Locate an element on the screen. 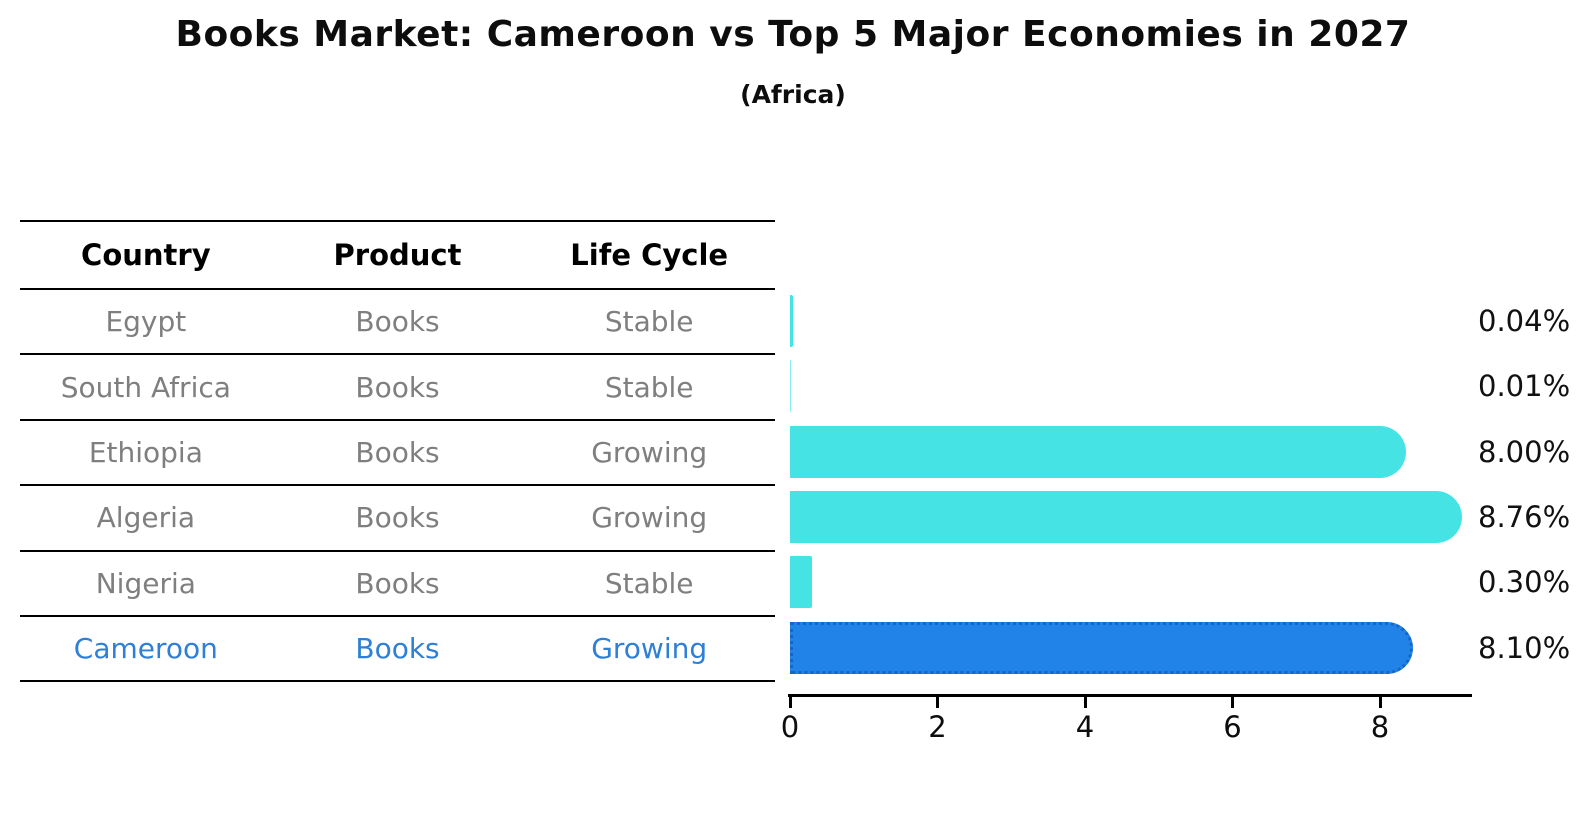  x-tick-label: 8 is located at coordinates (1380, 727).